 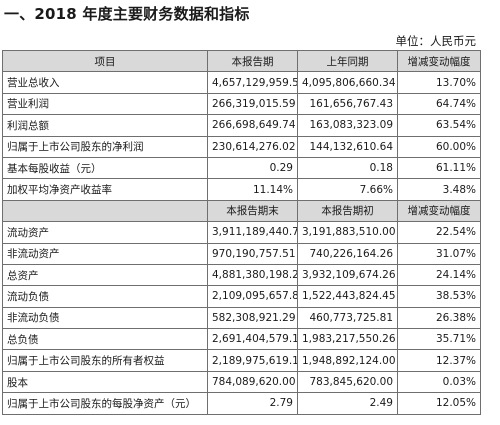 What do you see at coordinates (105, 146) in the screenshot?
I see `row-label: 归属于上市公司股东的净利润` at bounding box center [105, 146].